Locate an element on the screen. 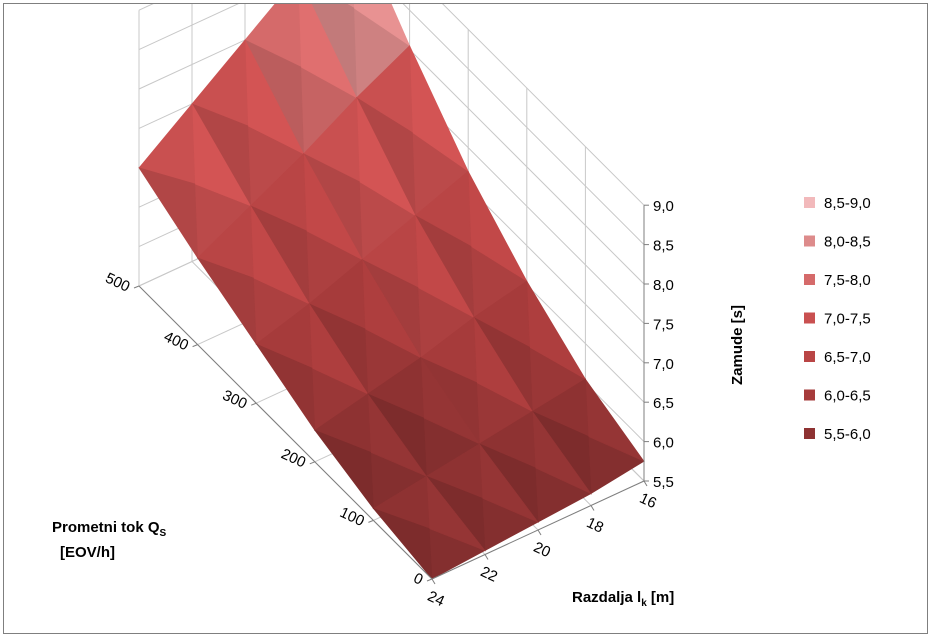 This screenshot has height=639, width=933. y-axis-title: Prometni tok QS is located at coordinates (109, 529).